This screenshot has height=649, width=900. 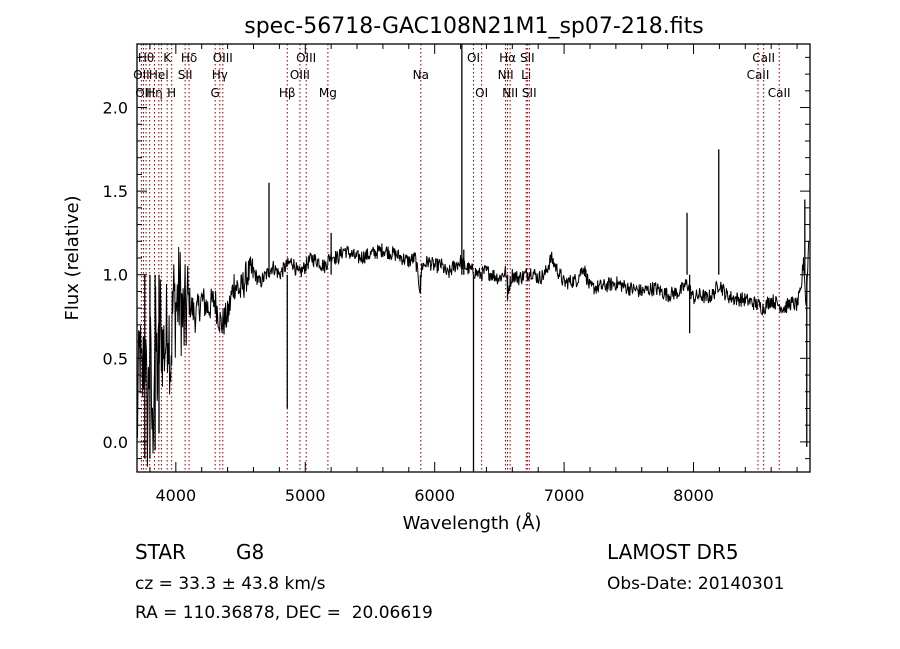 I want to click on line-marker-label: H, so click(x=171, y=93).